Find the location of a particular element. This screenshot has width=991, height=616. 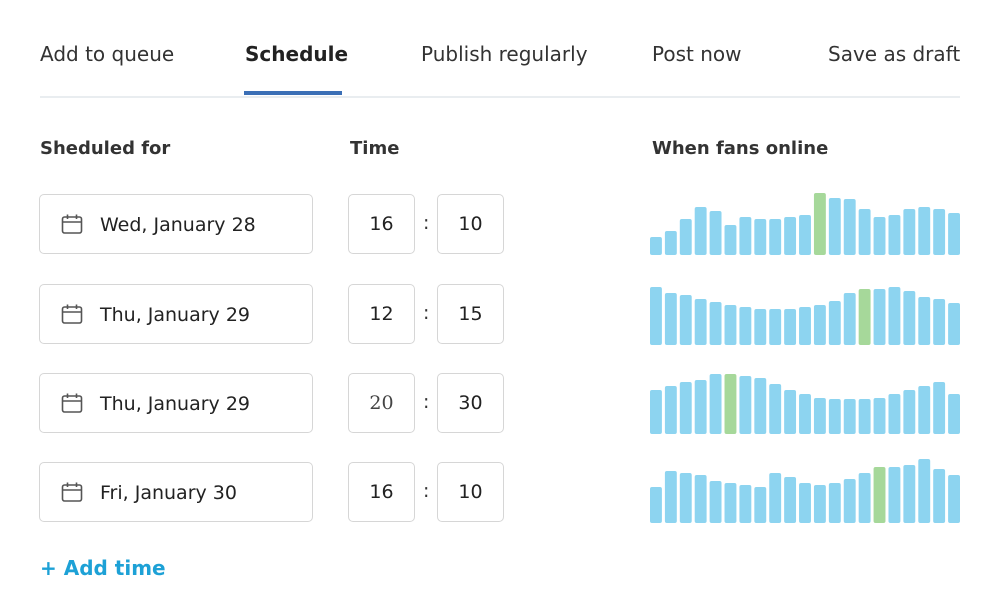

date-value: Thu, January 29 is located at coordinates (175, 315).